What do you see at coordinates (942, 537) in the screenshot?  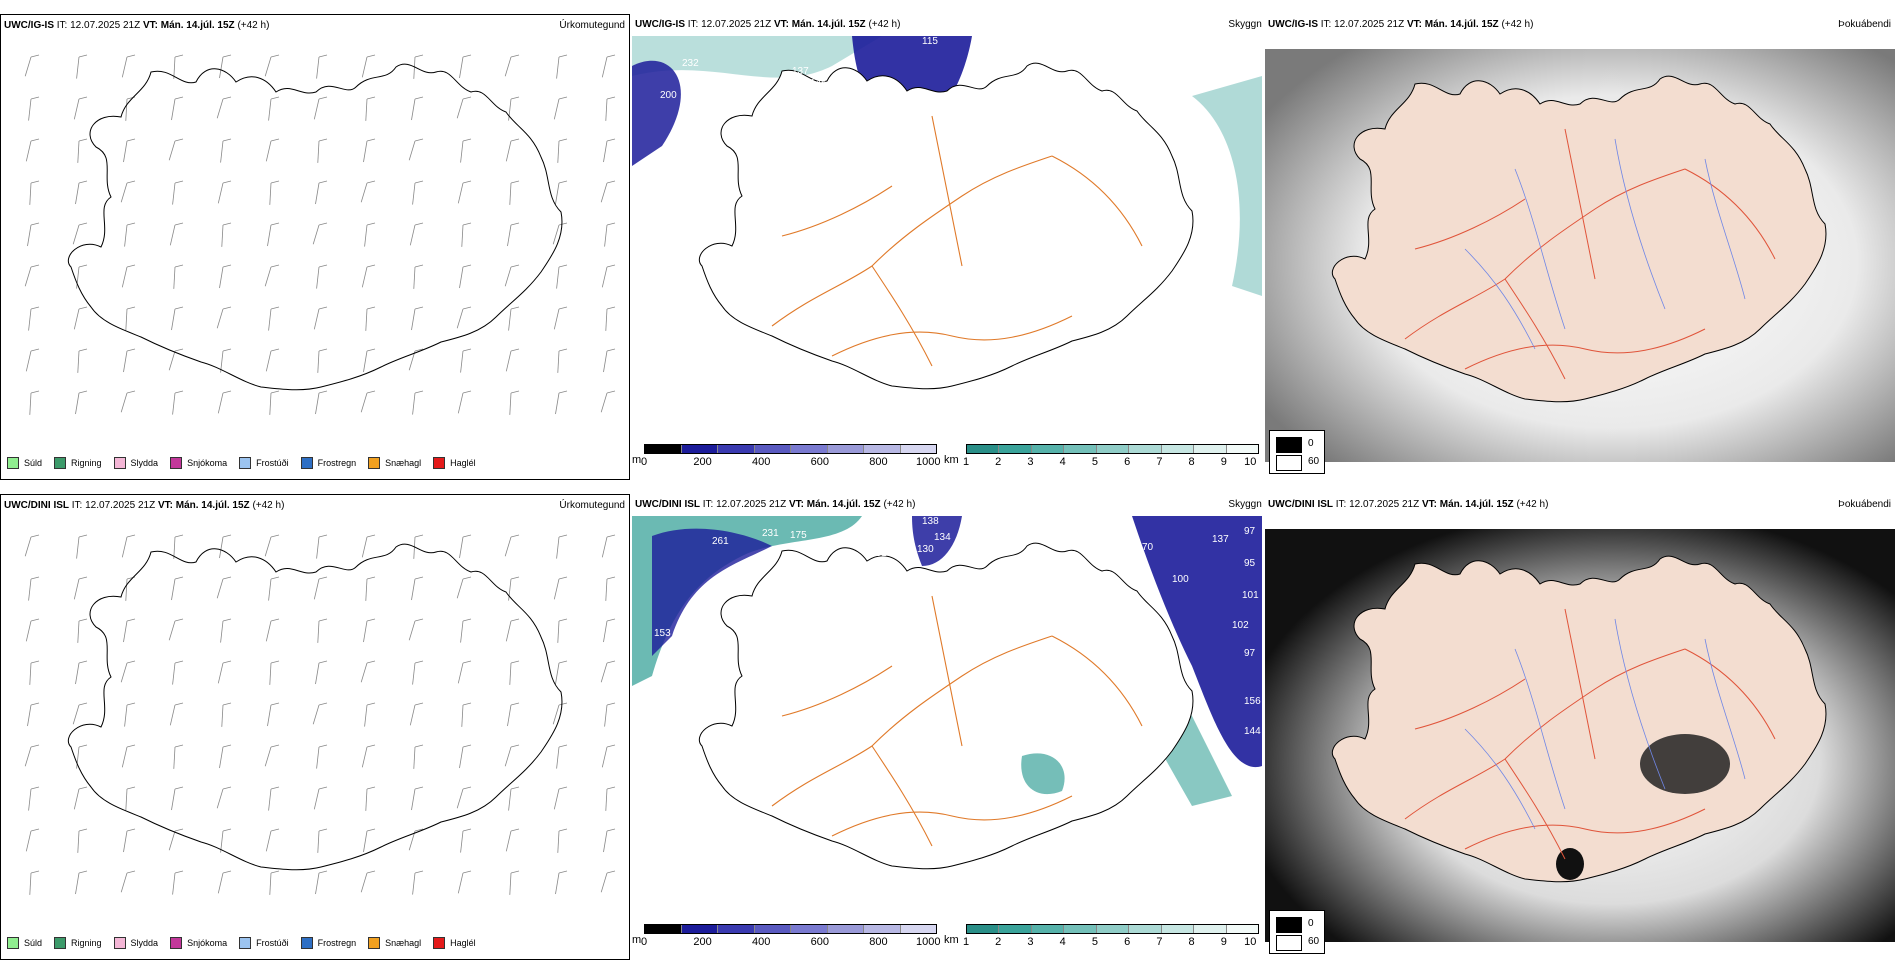 I see `ceiling-label: 134` at bounding box center [942, 537].